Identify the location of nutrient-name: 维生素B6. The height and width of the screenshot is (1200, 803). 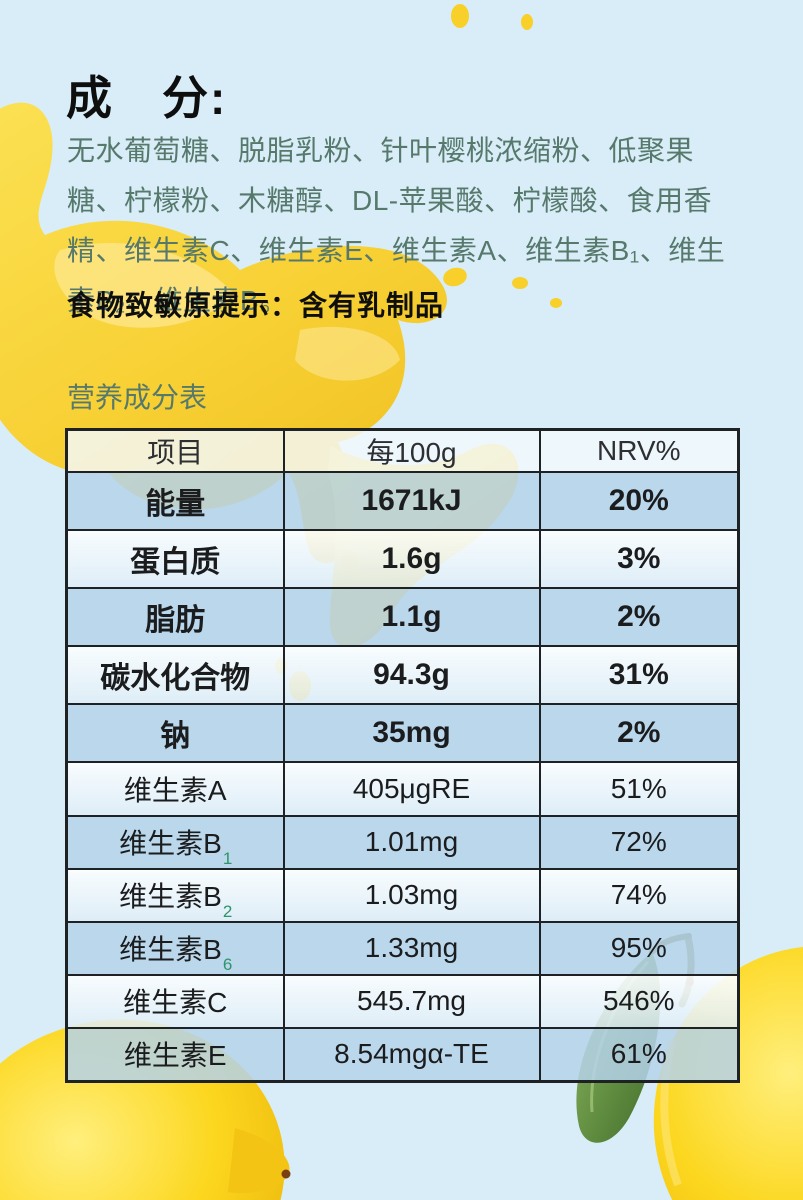
(175, 948).